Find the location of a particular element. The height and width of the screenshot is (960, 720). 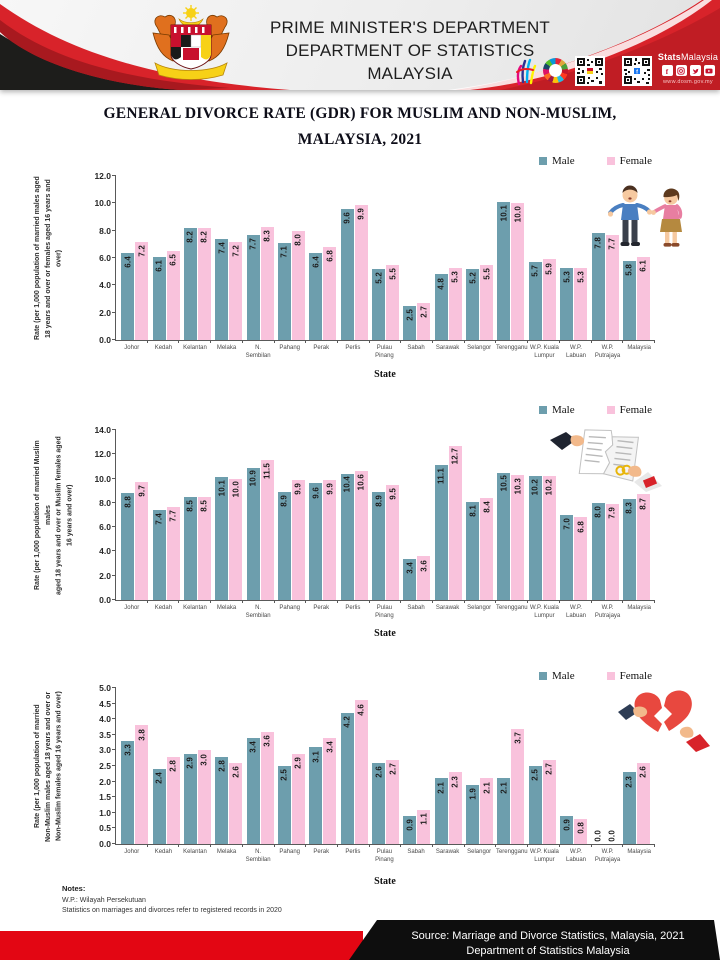

bar-group-w-p-labuan: 7.0 6.8 is located at coordinates (573, 515).